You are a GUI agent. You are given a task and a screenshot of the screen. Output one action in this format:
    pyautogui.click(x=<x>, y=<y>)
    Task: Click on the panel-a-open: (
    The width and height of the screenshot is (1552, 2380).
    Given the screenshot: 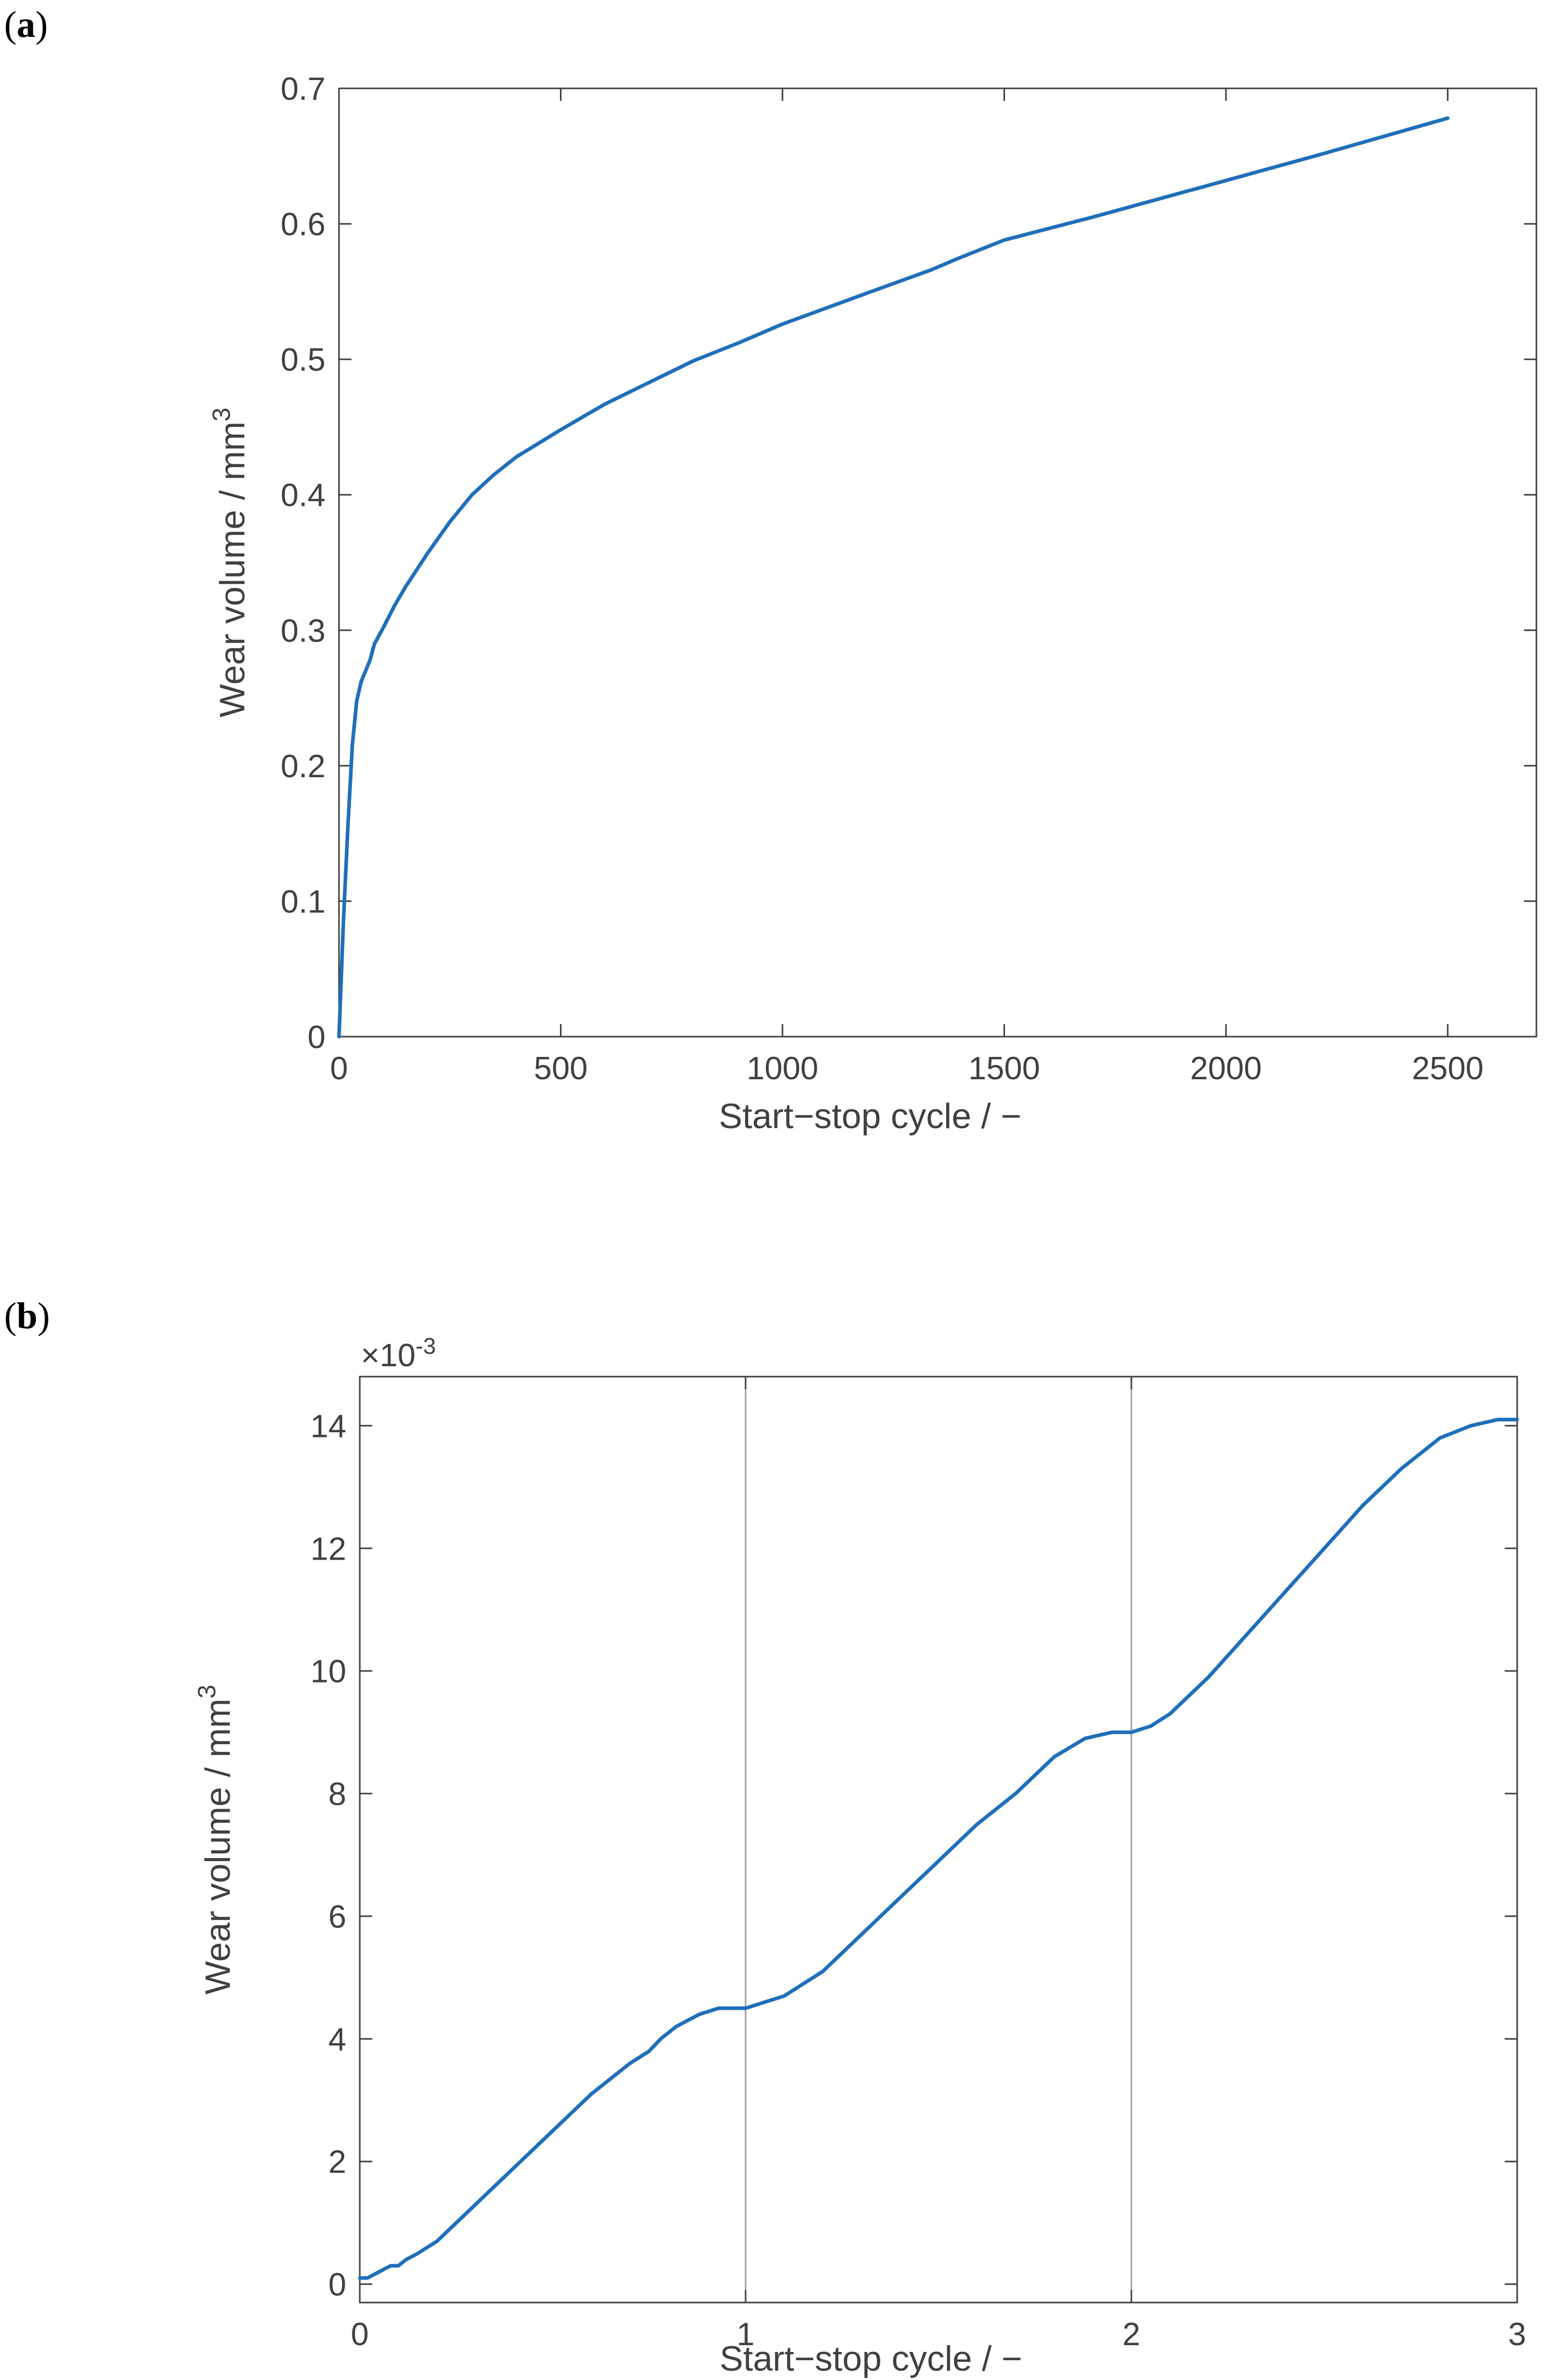 What is the action you would take?
    pyautogui.click(x=10, y=24)
    